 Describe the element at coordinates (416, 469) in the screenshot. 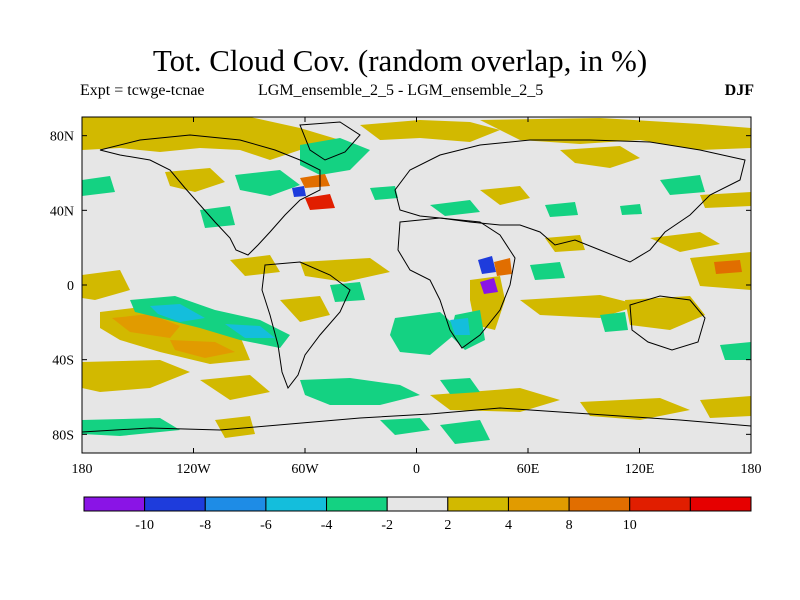

I see `x-tick-label: 0` at that location.